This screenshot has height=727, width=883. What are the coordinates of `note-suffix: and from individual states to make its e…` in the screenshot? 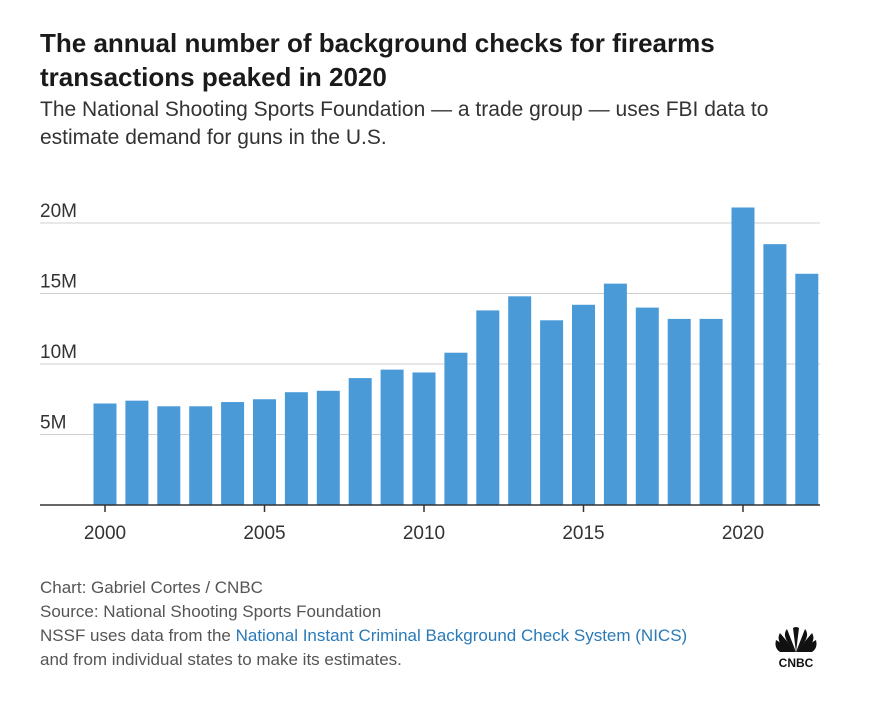 It's located at (221, 659).